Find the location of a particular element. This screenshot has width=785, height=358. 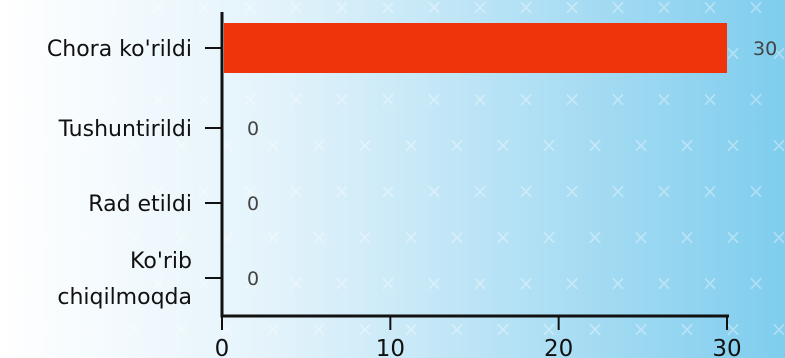

bars-group is located at coordinates (475, 48).